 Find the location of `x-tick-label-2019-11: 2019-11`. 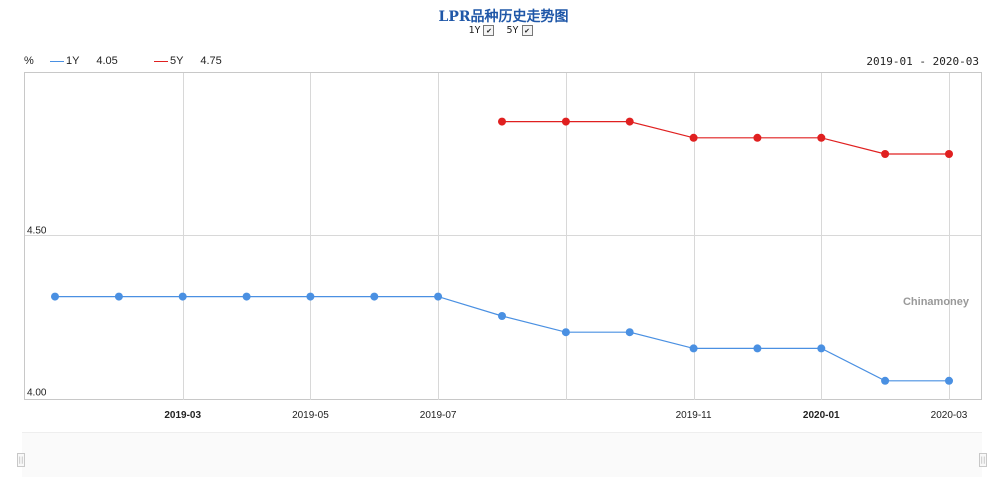

x-tick-label-2019-11: 2019-11 is located at coordinates (694, 415).